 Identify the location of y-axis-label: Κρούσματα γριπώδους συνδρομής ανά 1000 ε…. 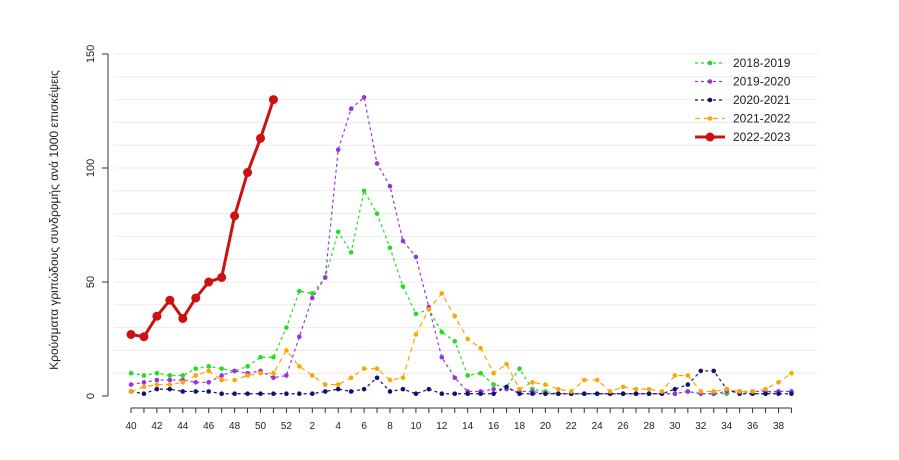
(54, 220).